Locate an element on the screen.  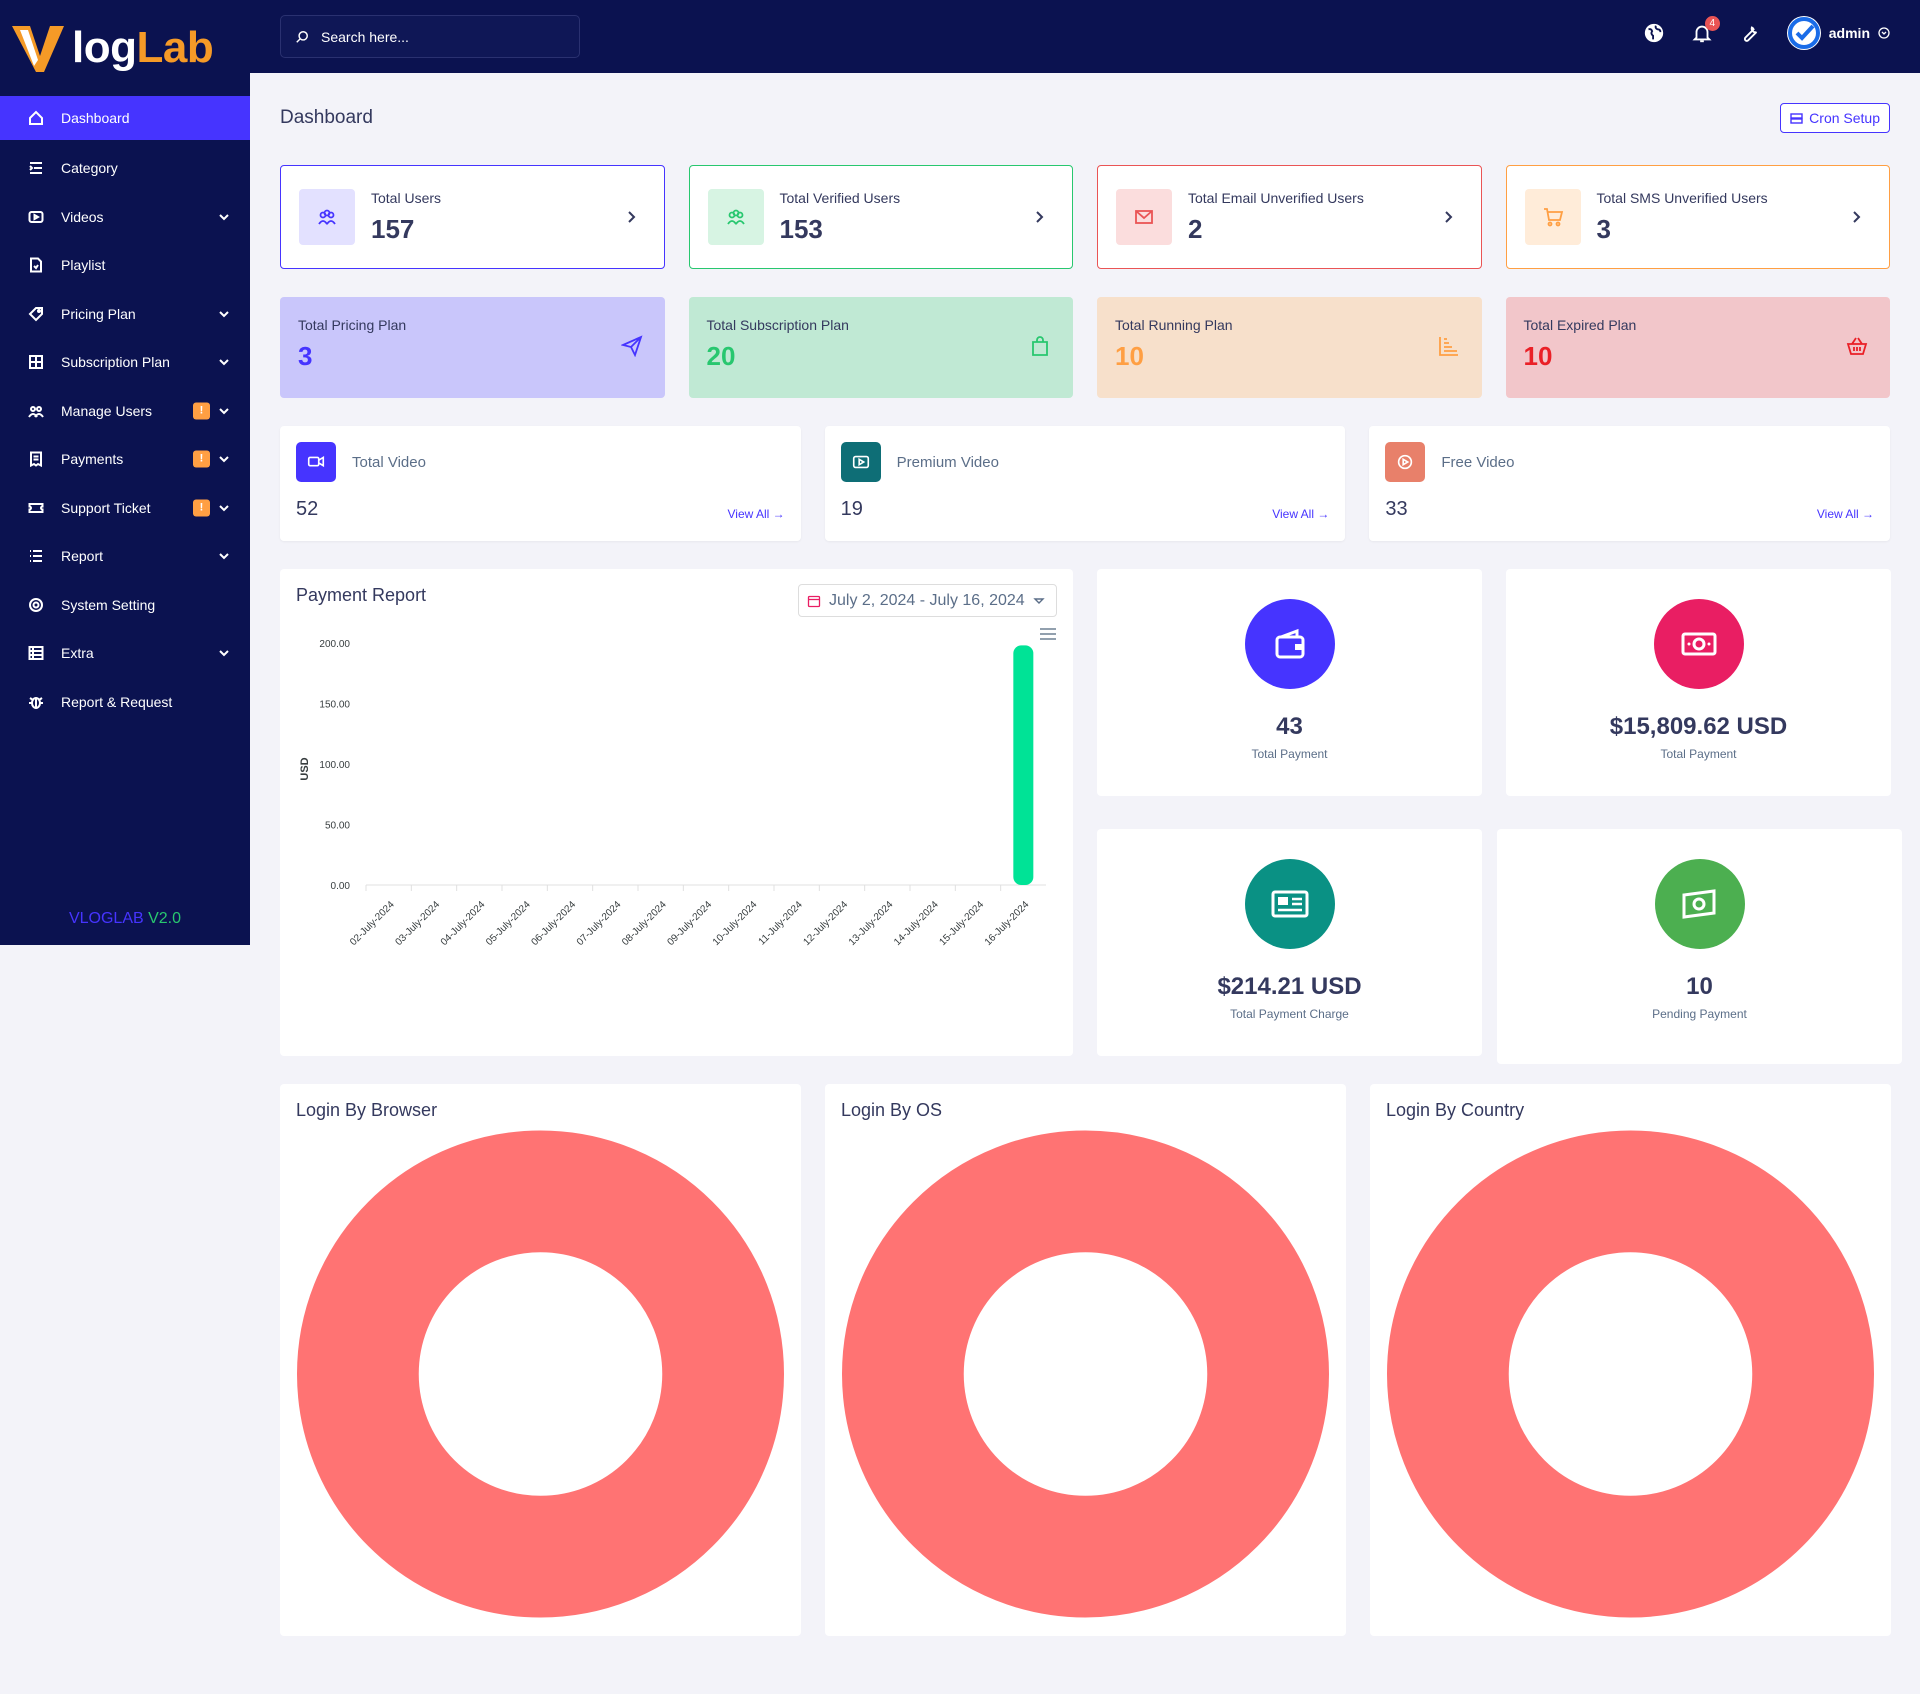
tag-icon is located at coordinates (36, 314).